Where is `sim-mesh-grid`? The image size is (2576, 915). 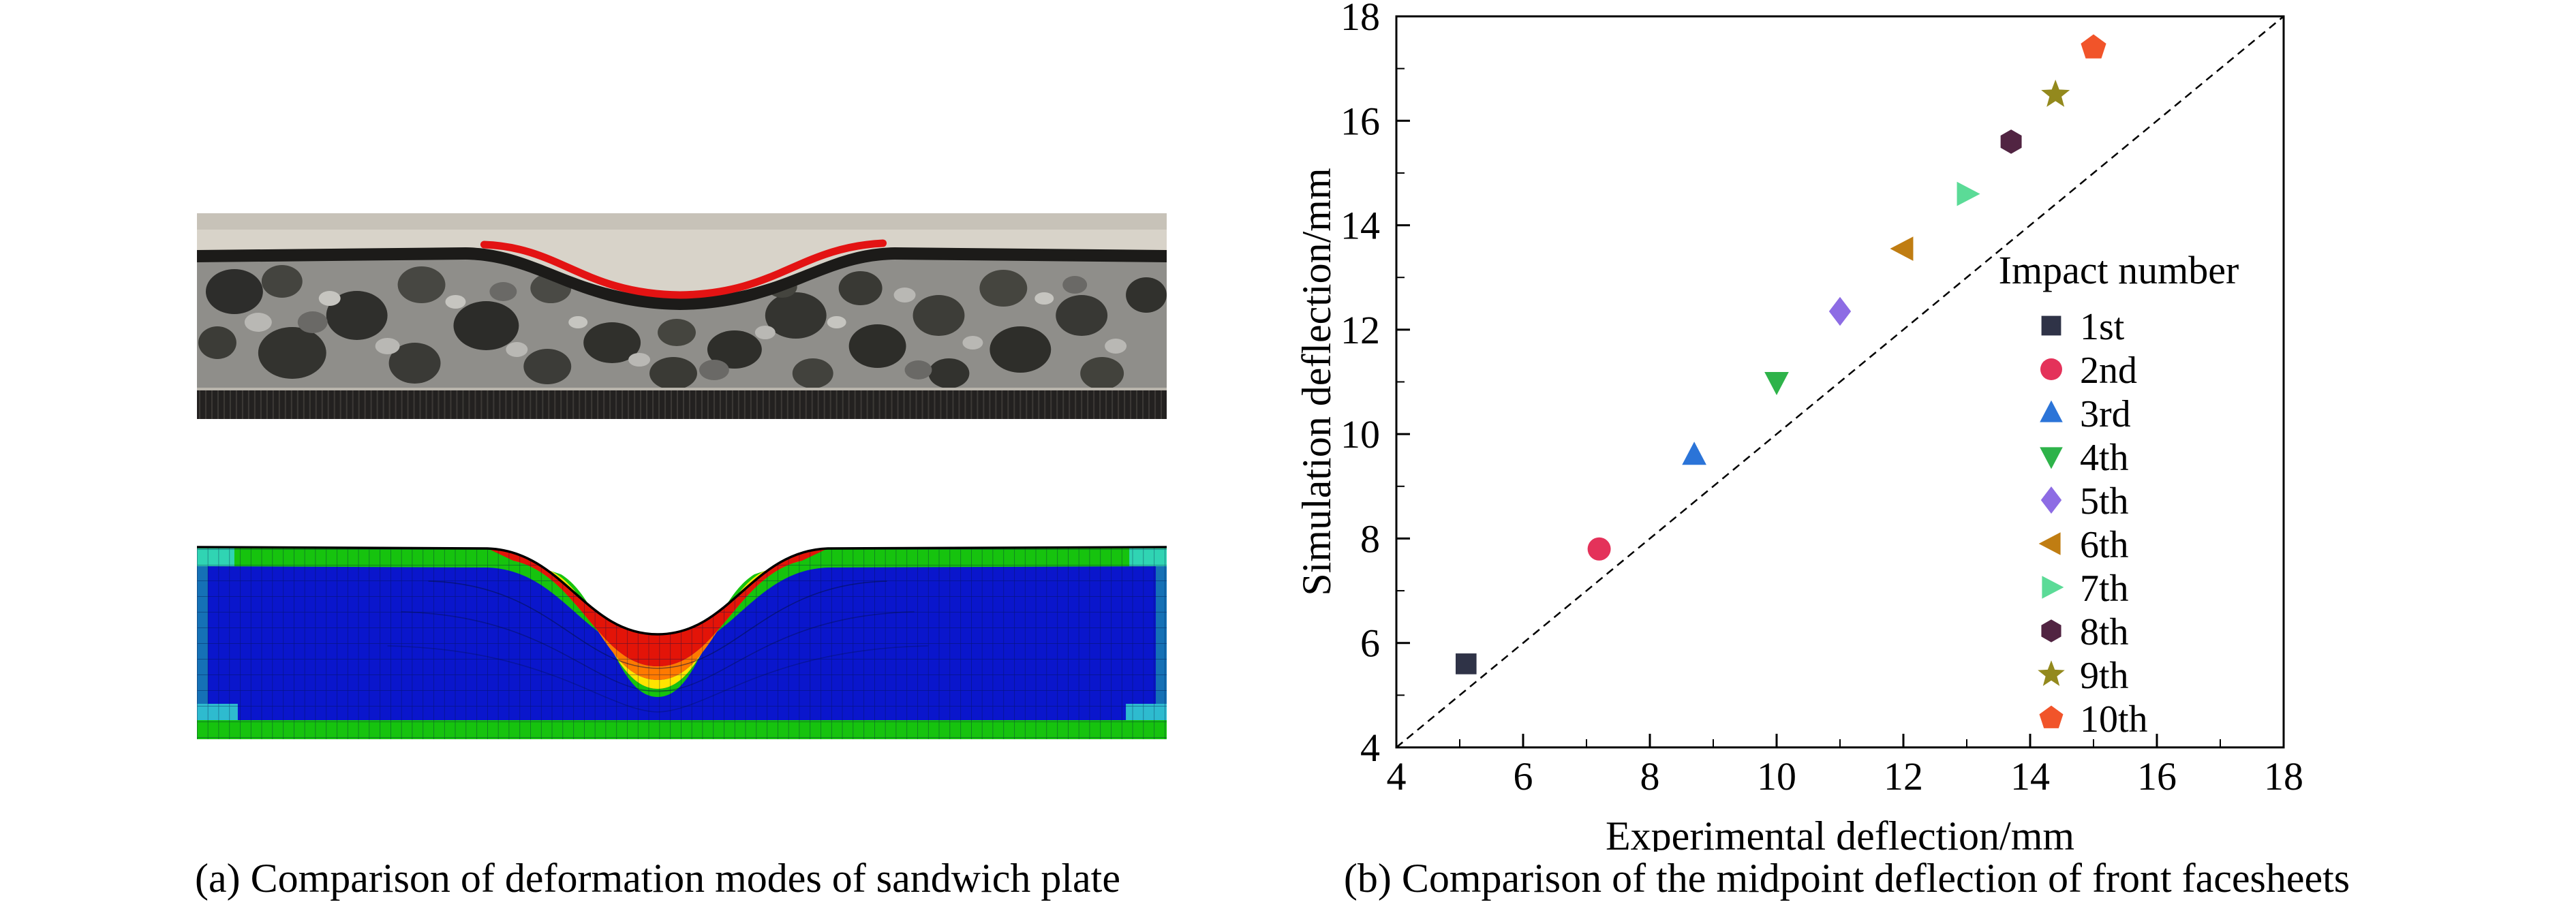
sim-mesh-grid is located at coordinates (682, 643).